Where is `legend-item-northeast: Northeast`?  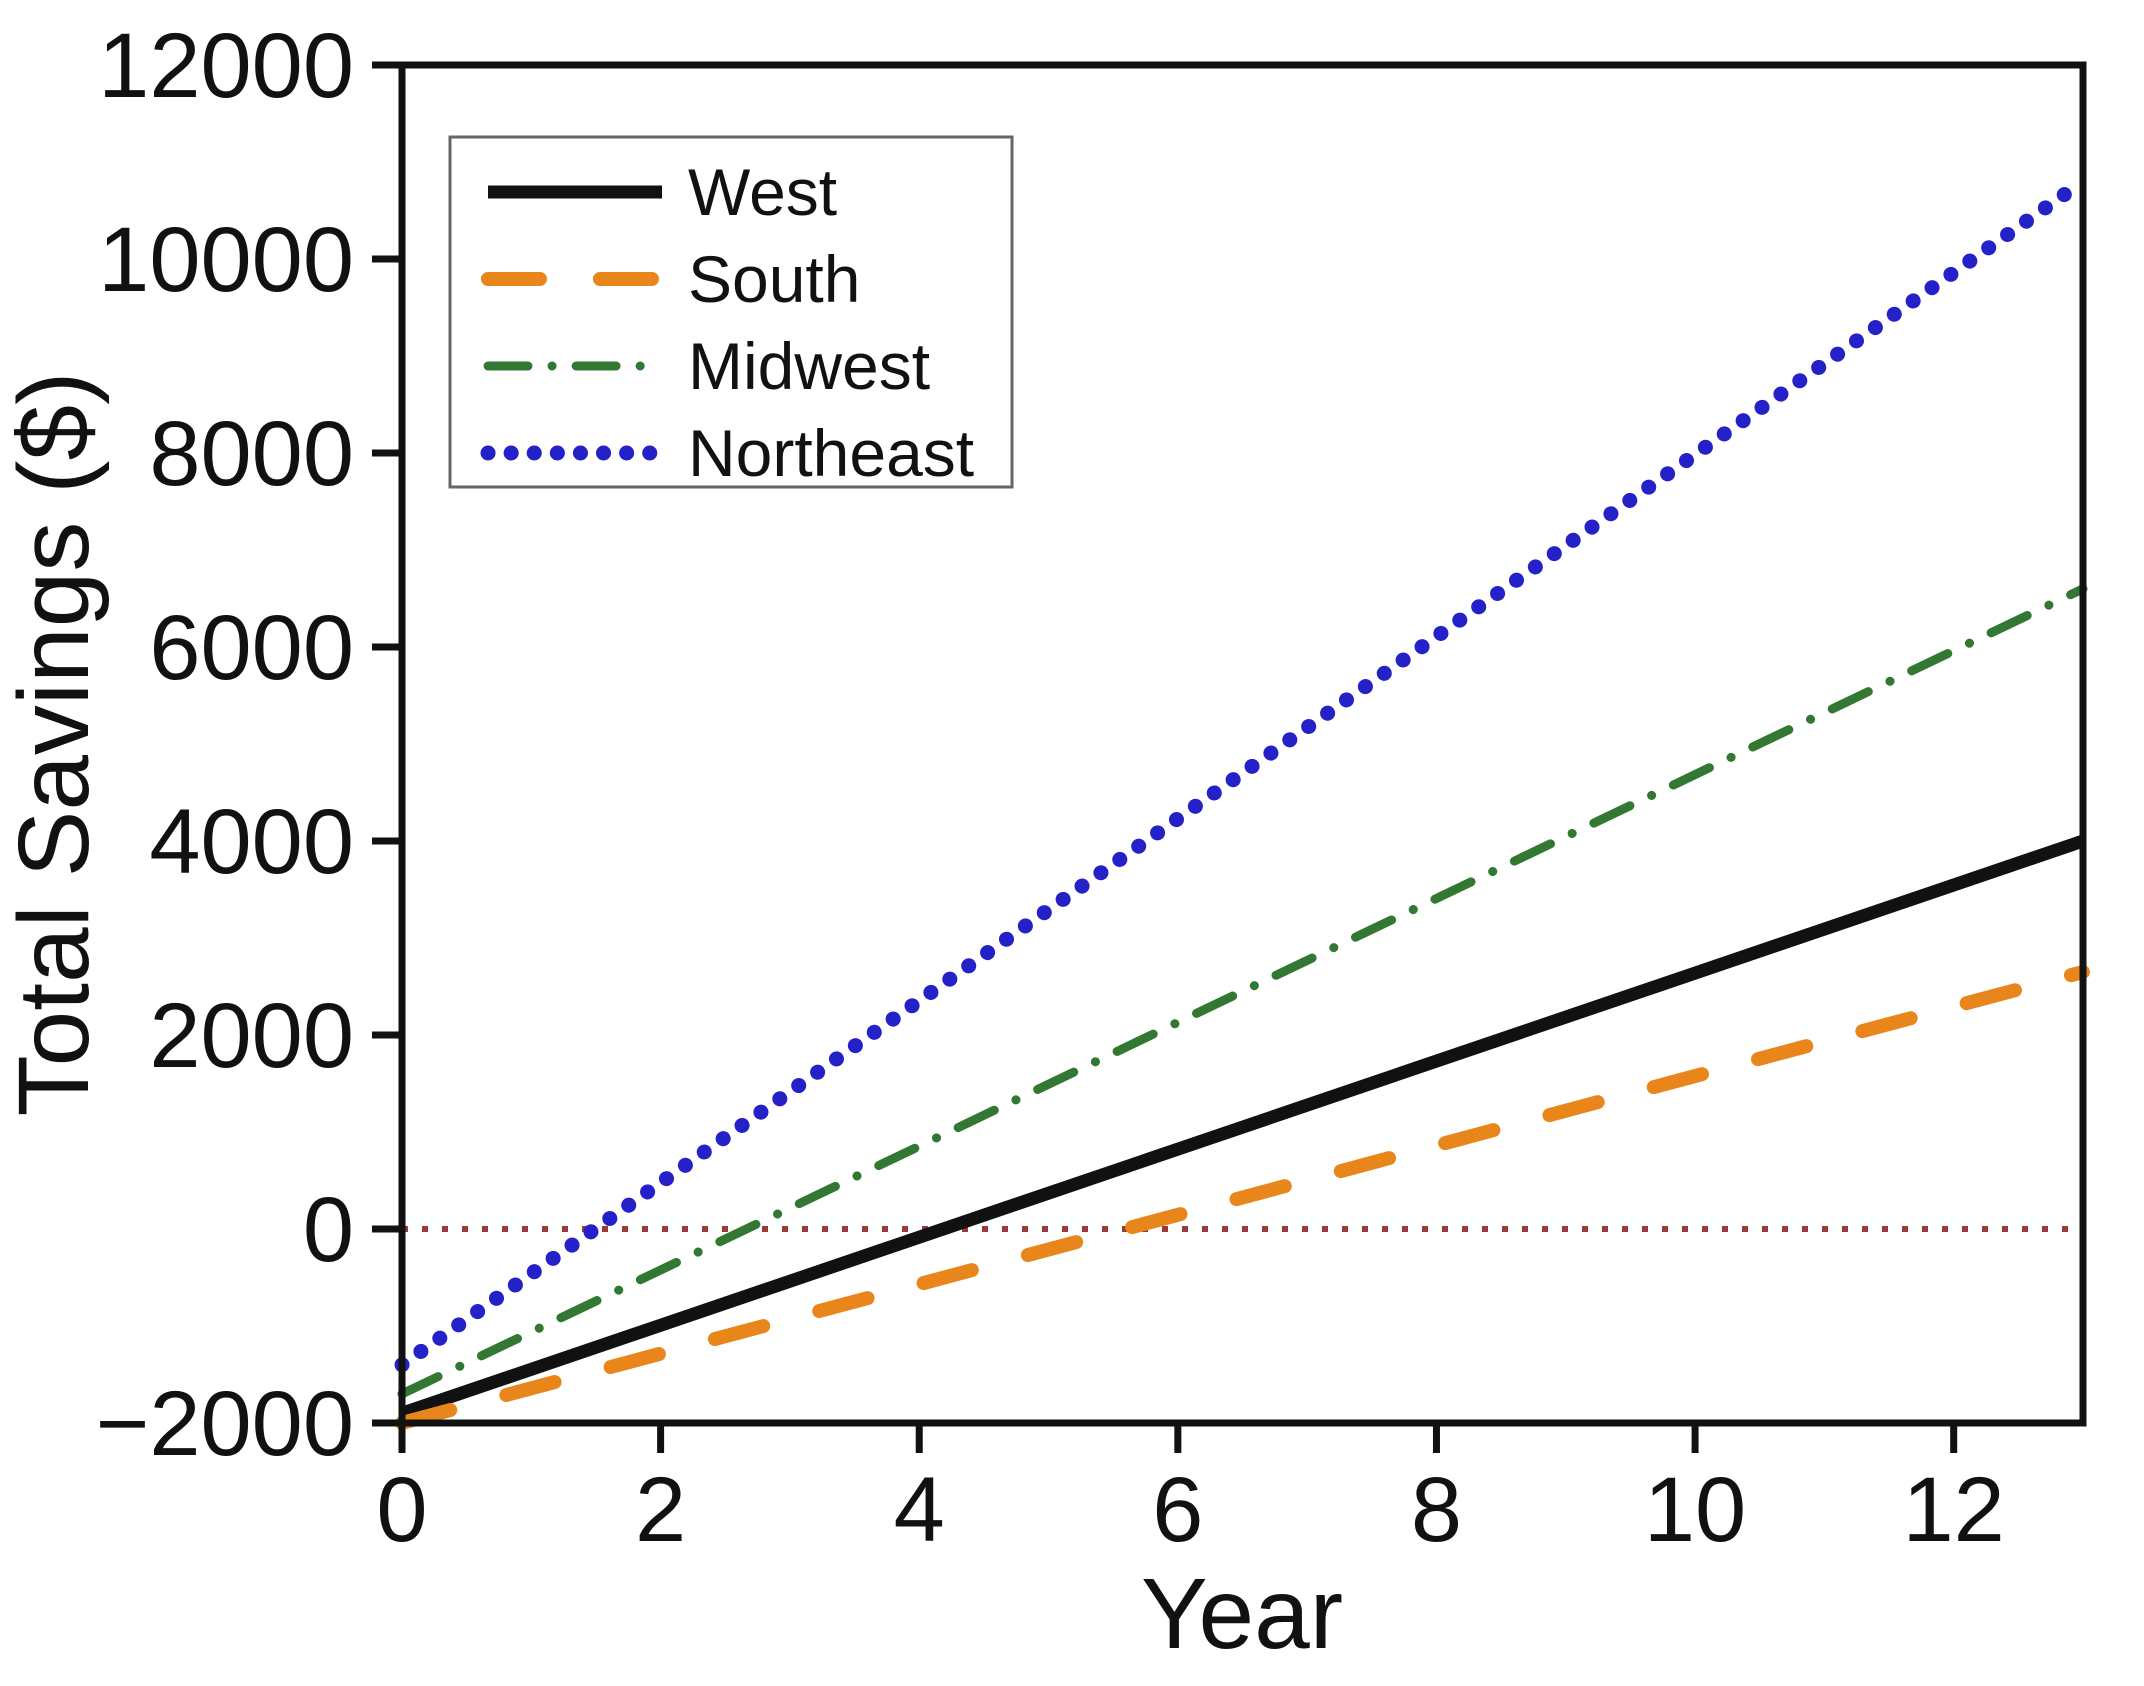 legend-item-northeast: Northeast is located at coordinates (727, 453).